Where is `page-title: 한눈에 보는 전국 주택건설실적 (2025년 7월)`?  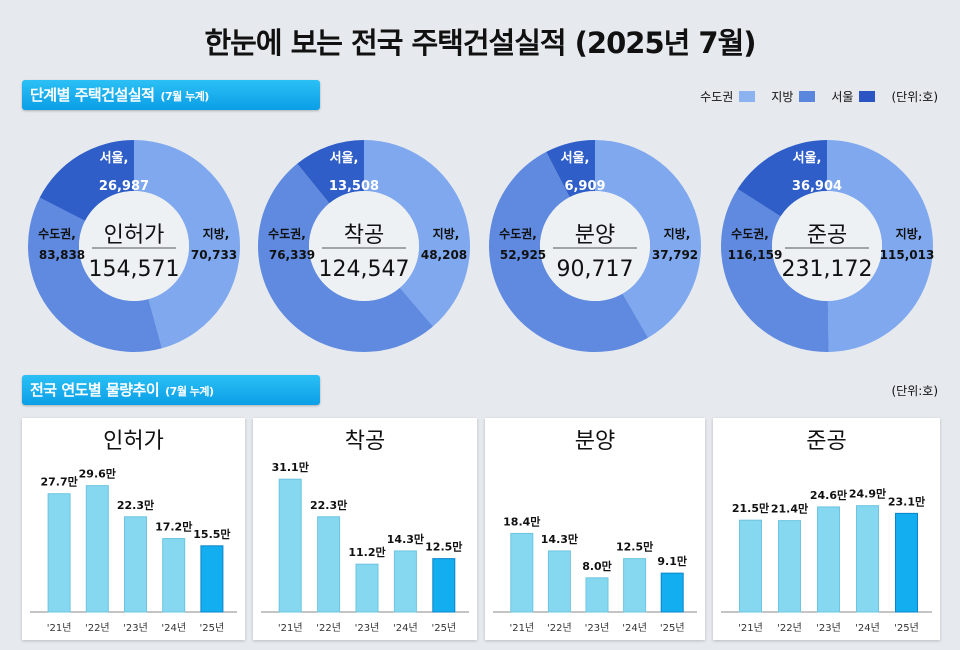
page-title: 한눈에 보는 전국 주택건설실적 (2025년 7월) is located at coordinates (480, 43).